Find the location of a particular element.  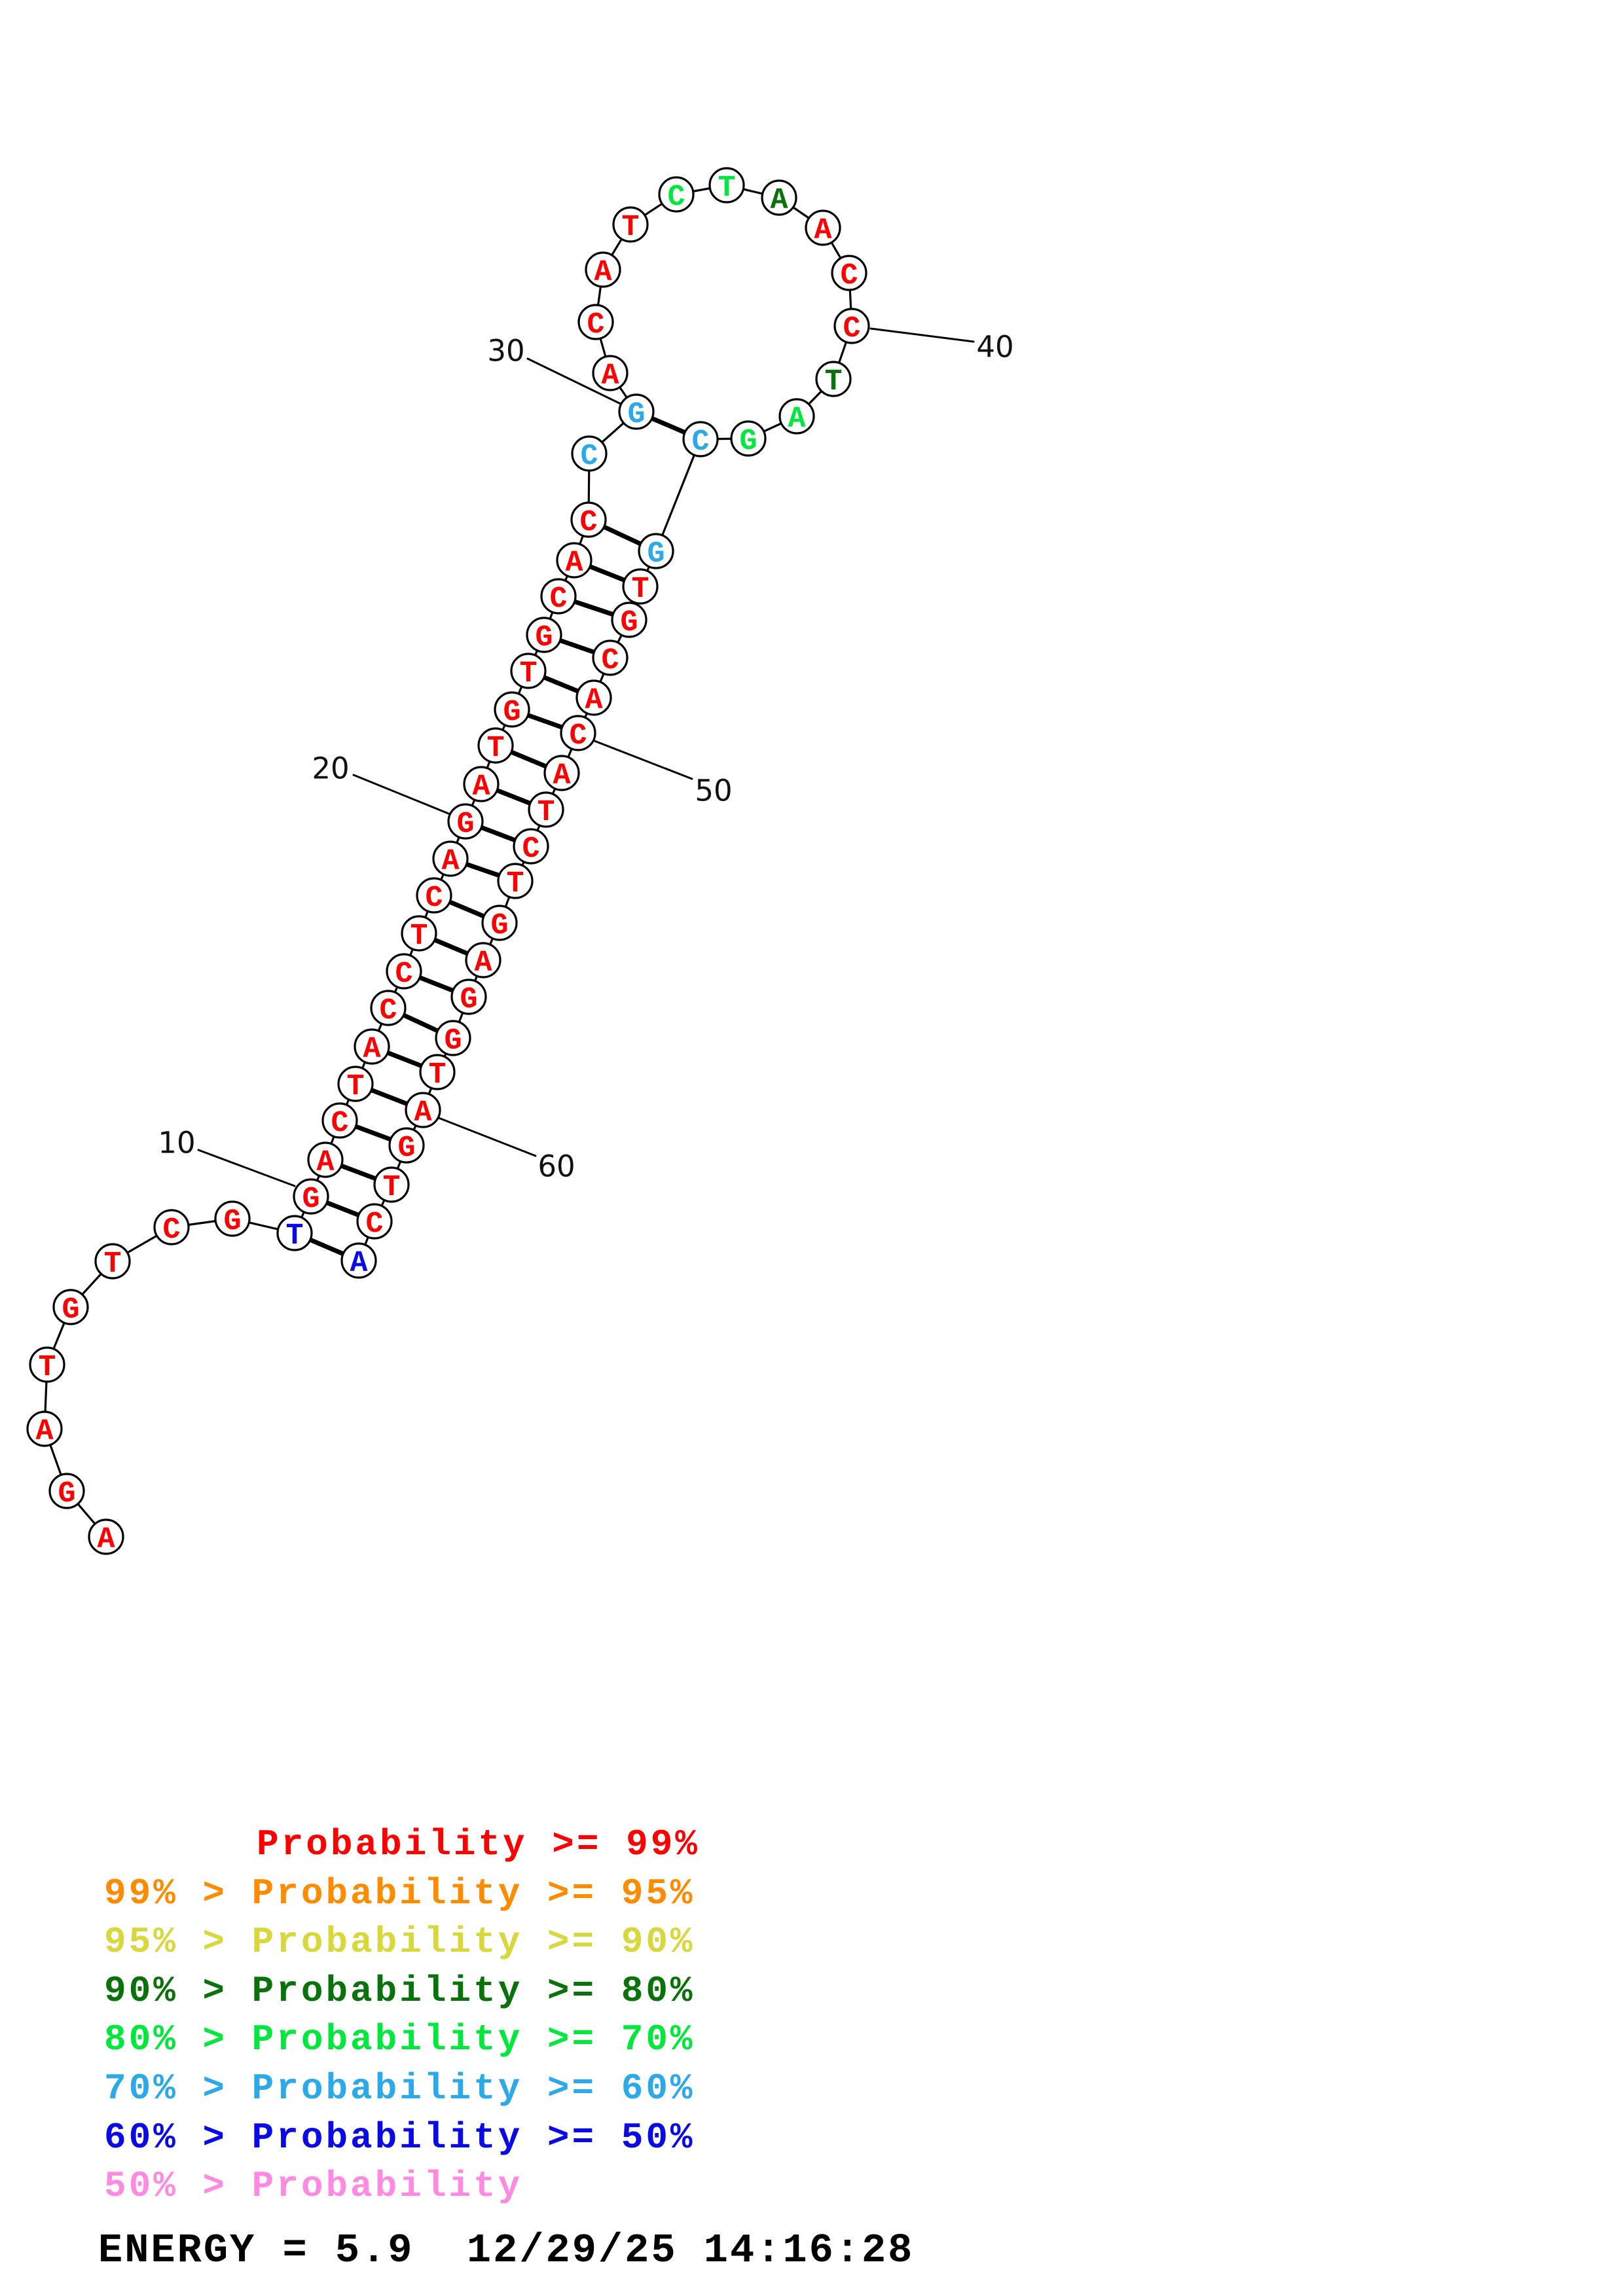

nucleotide-19-A: A is located at coordinates (450, 859).